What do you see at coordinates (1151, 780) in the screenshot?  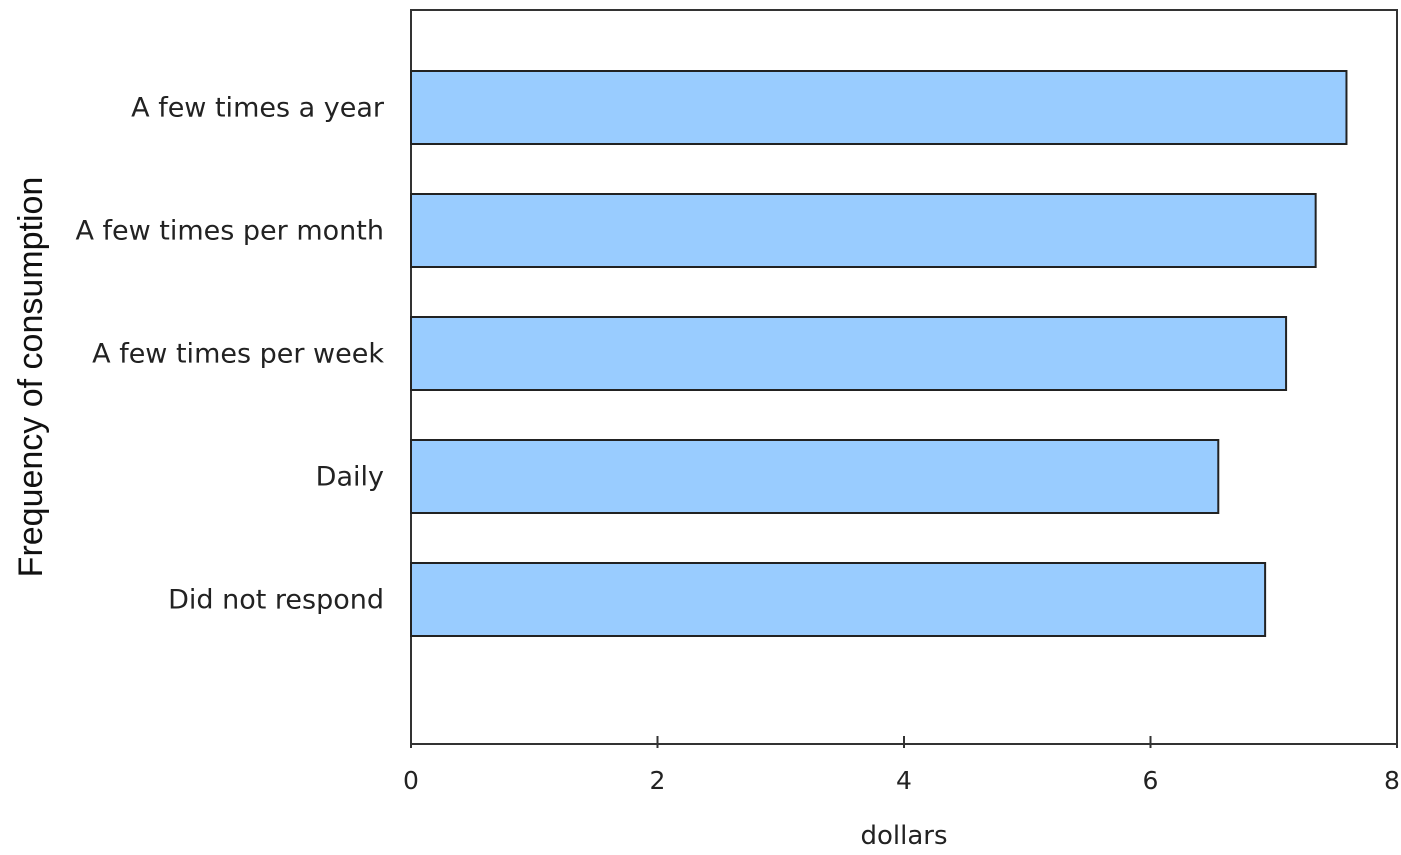 I see `x-tick-label: 6` at bounding box center [1151, 780].